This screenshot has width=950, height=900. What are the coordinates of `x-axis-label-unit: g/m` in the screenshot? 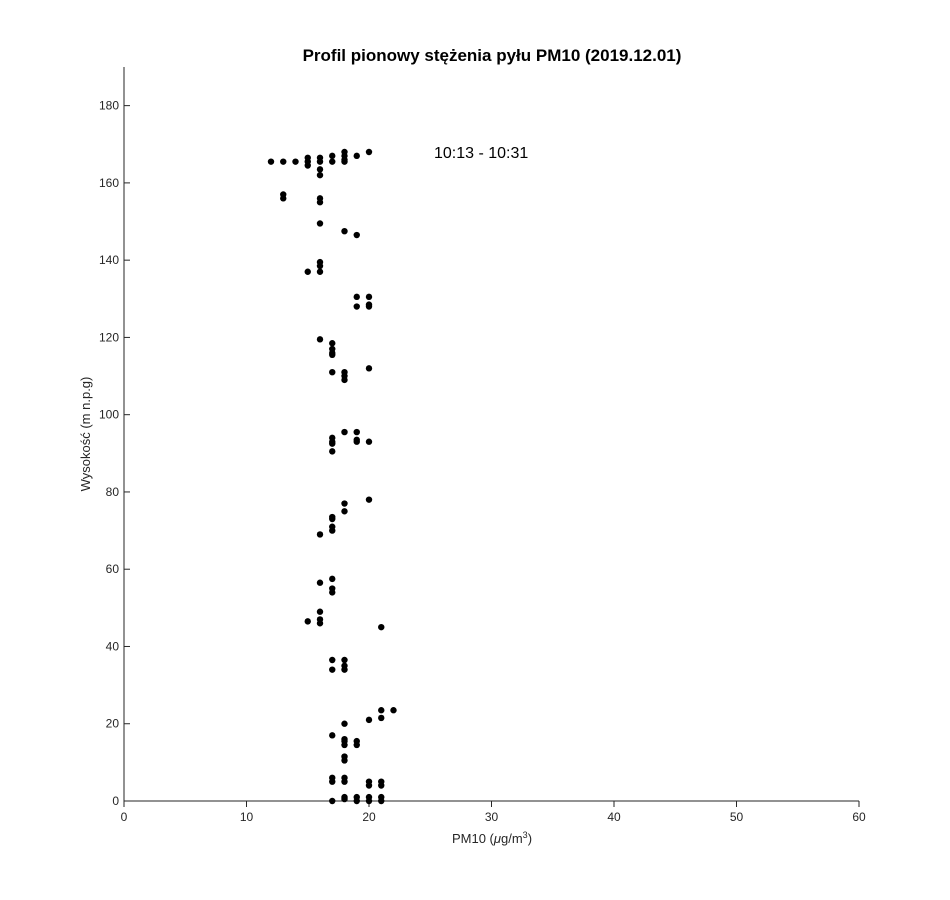 It's located at (512, 838).